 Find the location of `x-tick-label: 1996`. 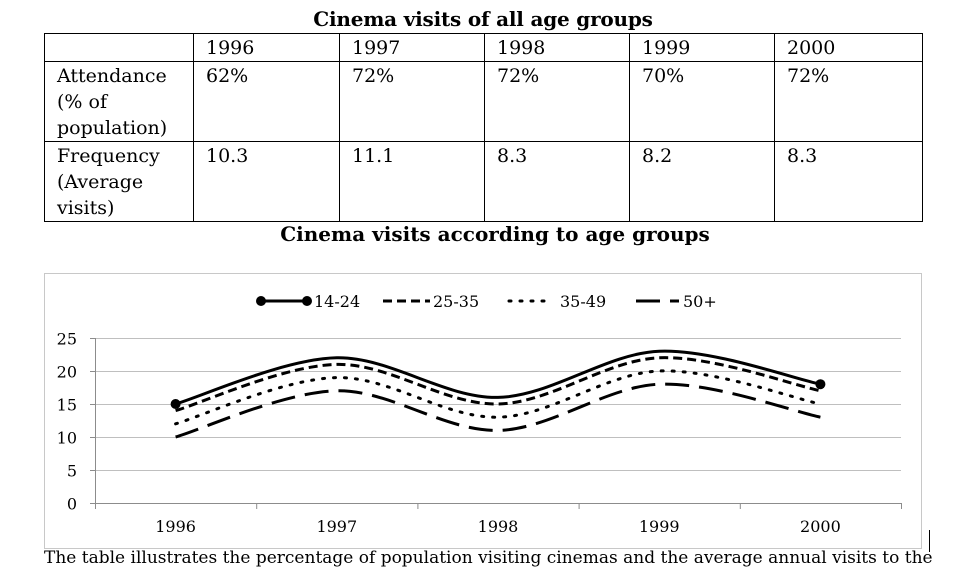

x-tick-label: 1996 is located at coordinates (175, 526).